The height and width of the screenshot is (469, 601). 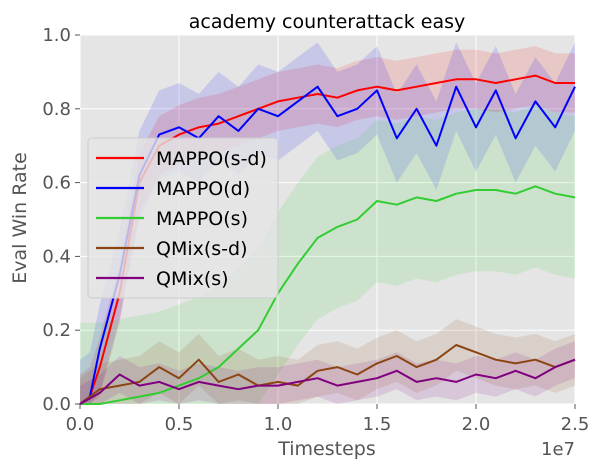 What do you see at coordinates (328, 419) in the screenshot?
I see `x-axis-ticks: 0.0 0.5 1.0 1.5 2.0 2.5` at bounding box center [328, 419].